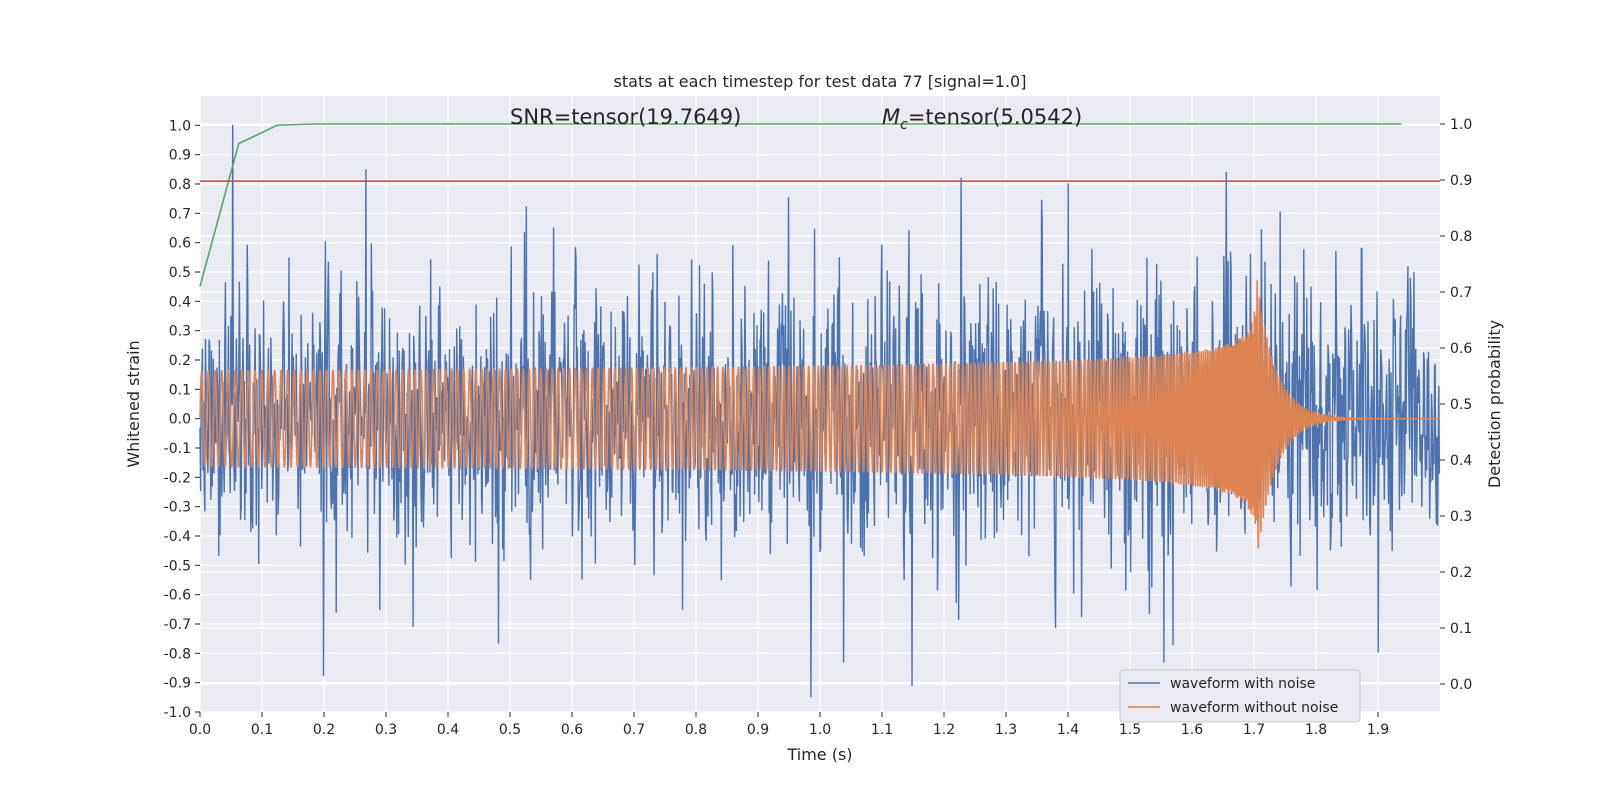 The image size is (1600, 800). What do you see at coordinates (180, 361) in the screenshot?
I see `y-tick-label: 0.2` at bounding box center [180, 361].